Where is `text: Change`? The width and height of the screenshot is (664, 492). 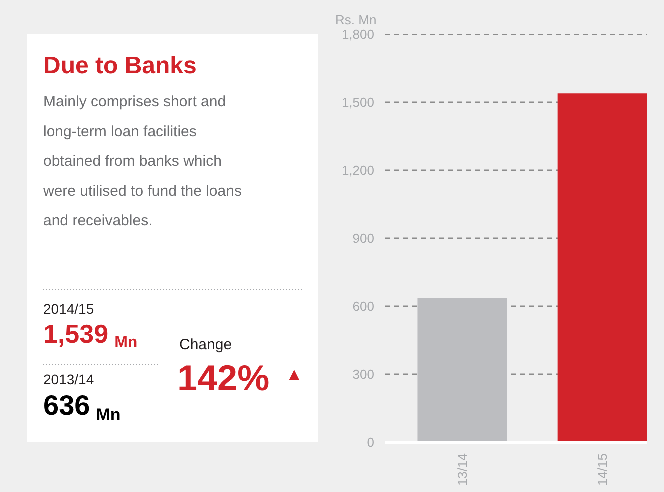
text: Change is located at coordinates (206, 345).